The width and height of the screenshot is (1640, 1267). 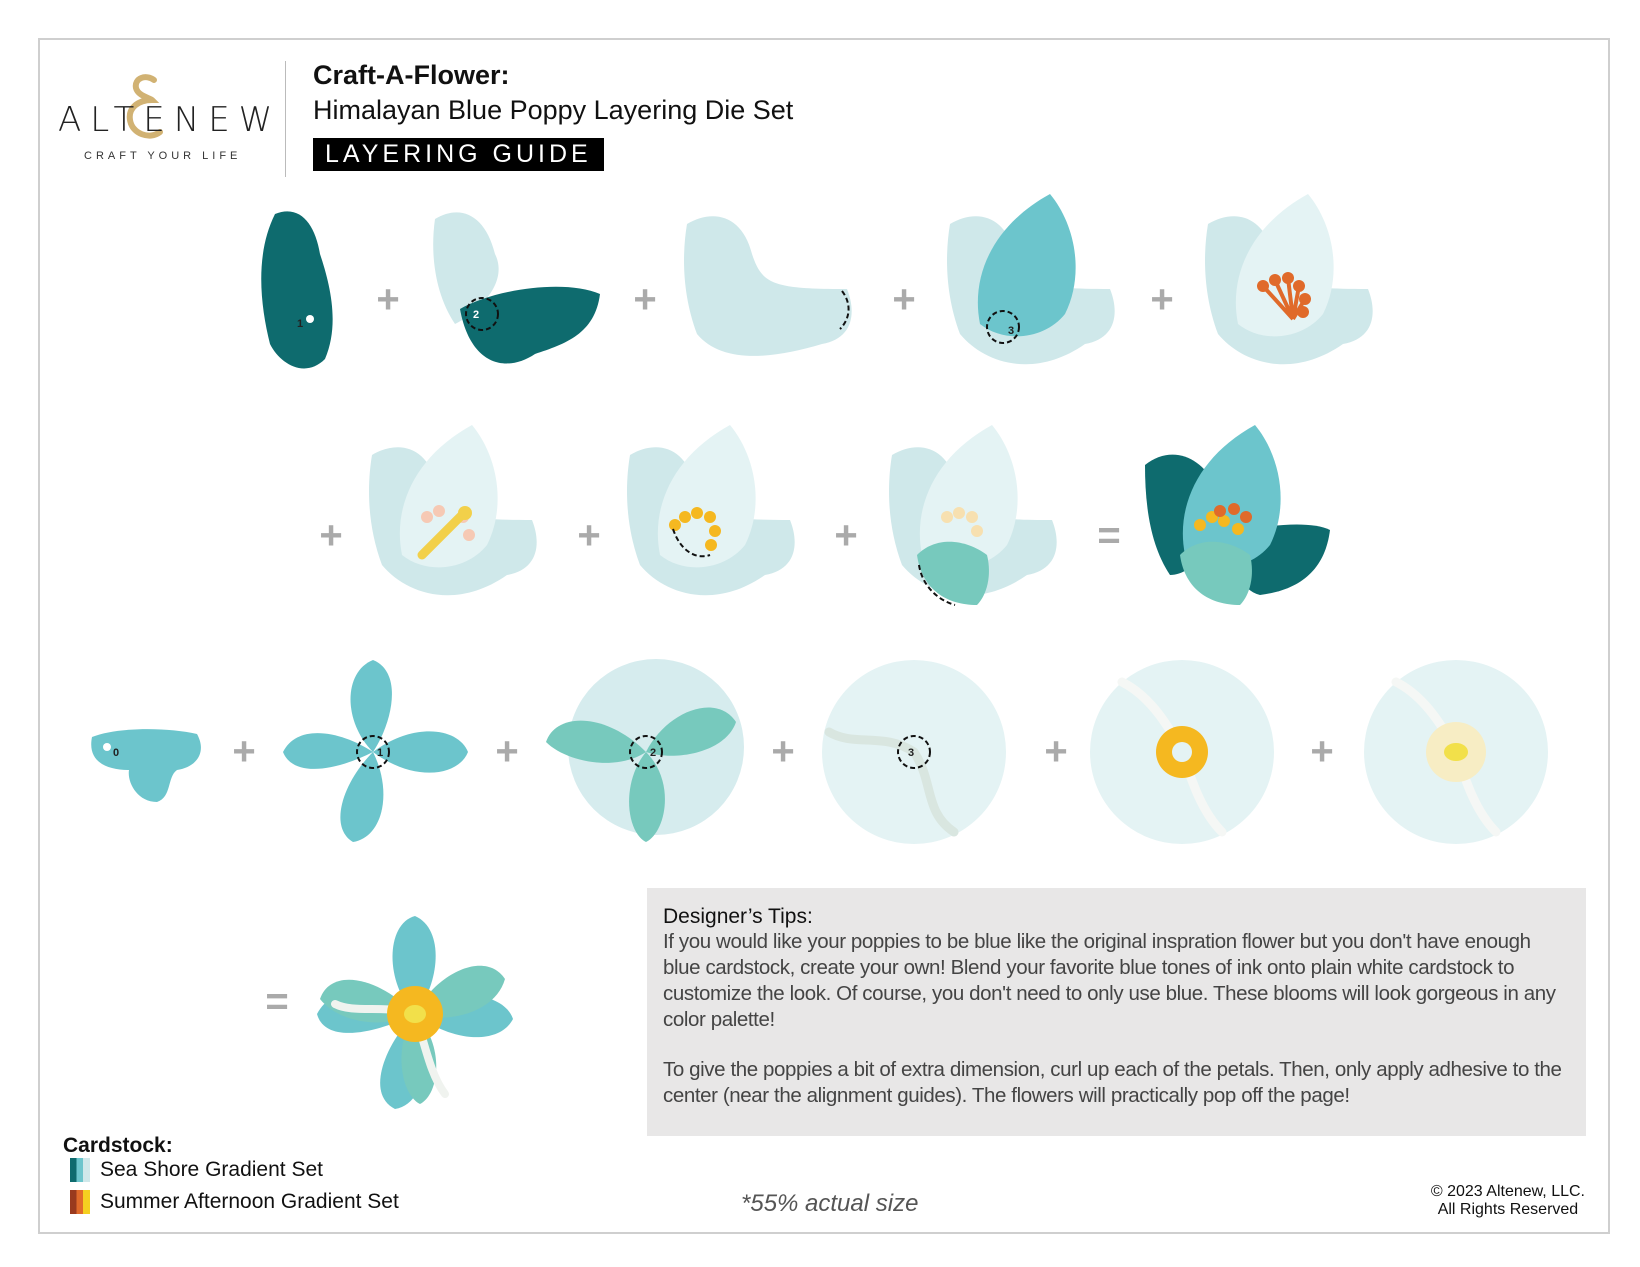 What do you see at coordinates (715, 525) in the screenshot?
I see `step-2-2-illustration` at bounding box center [715, 525].